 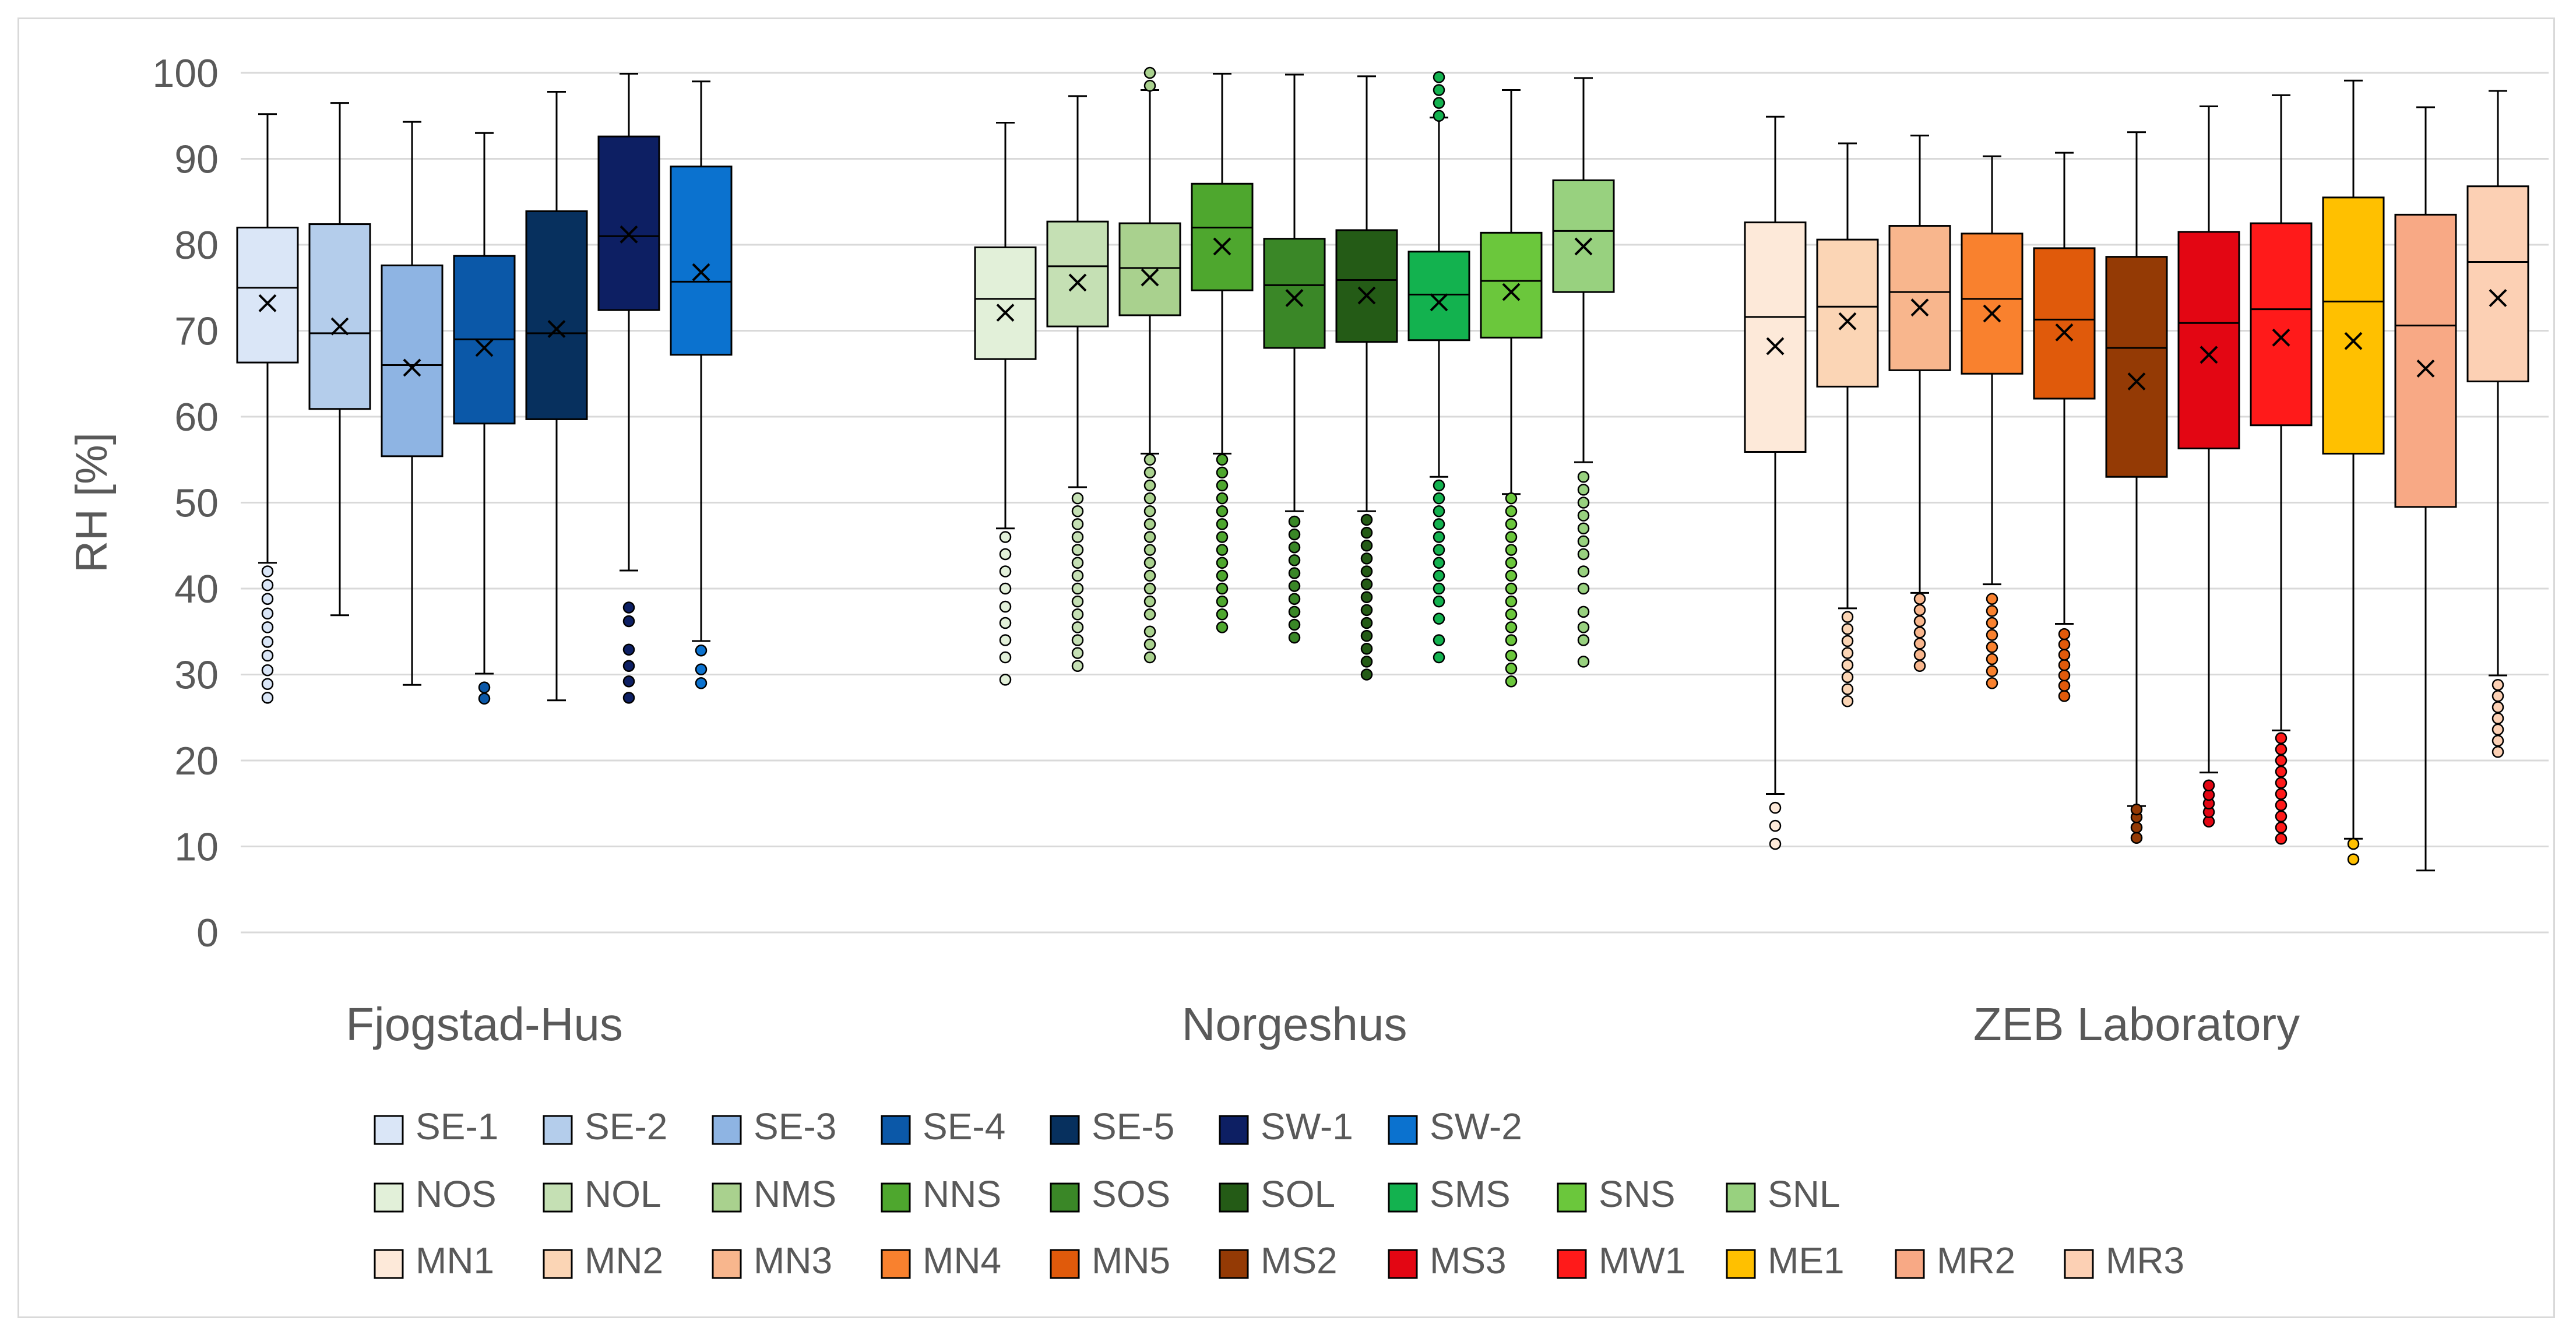 I want to click on y-tick-label: 20, so click(x=197, y=761).